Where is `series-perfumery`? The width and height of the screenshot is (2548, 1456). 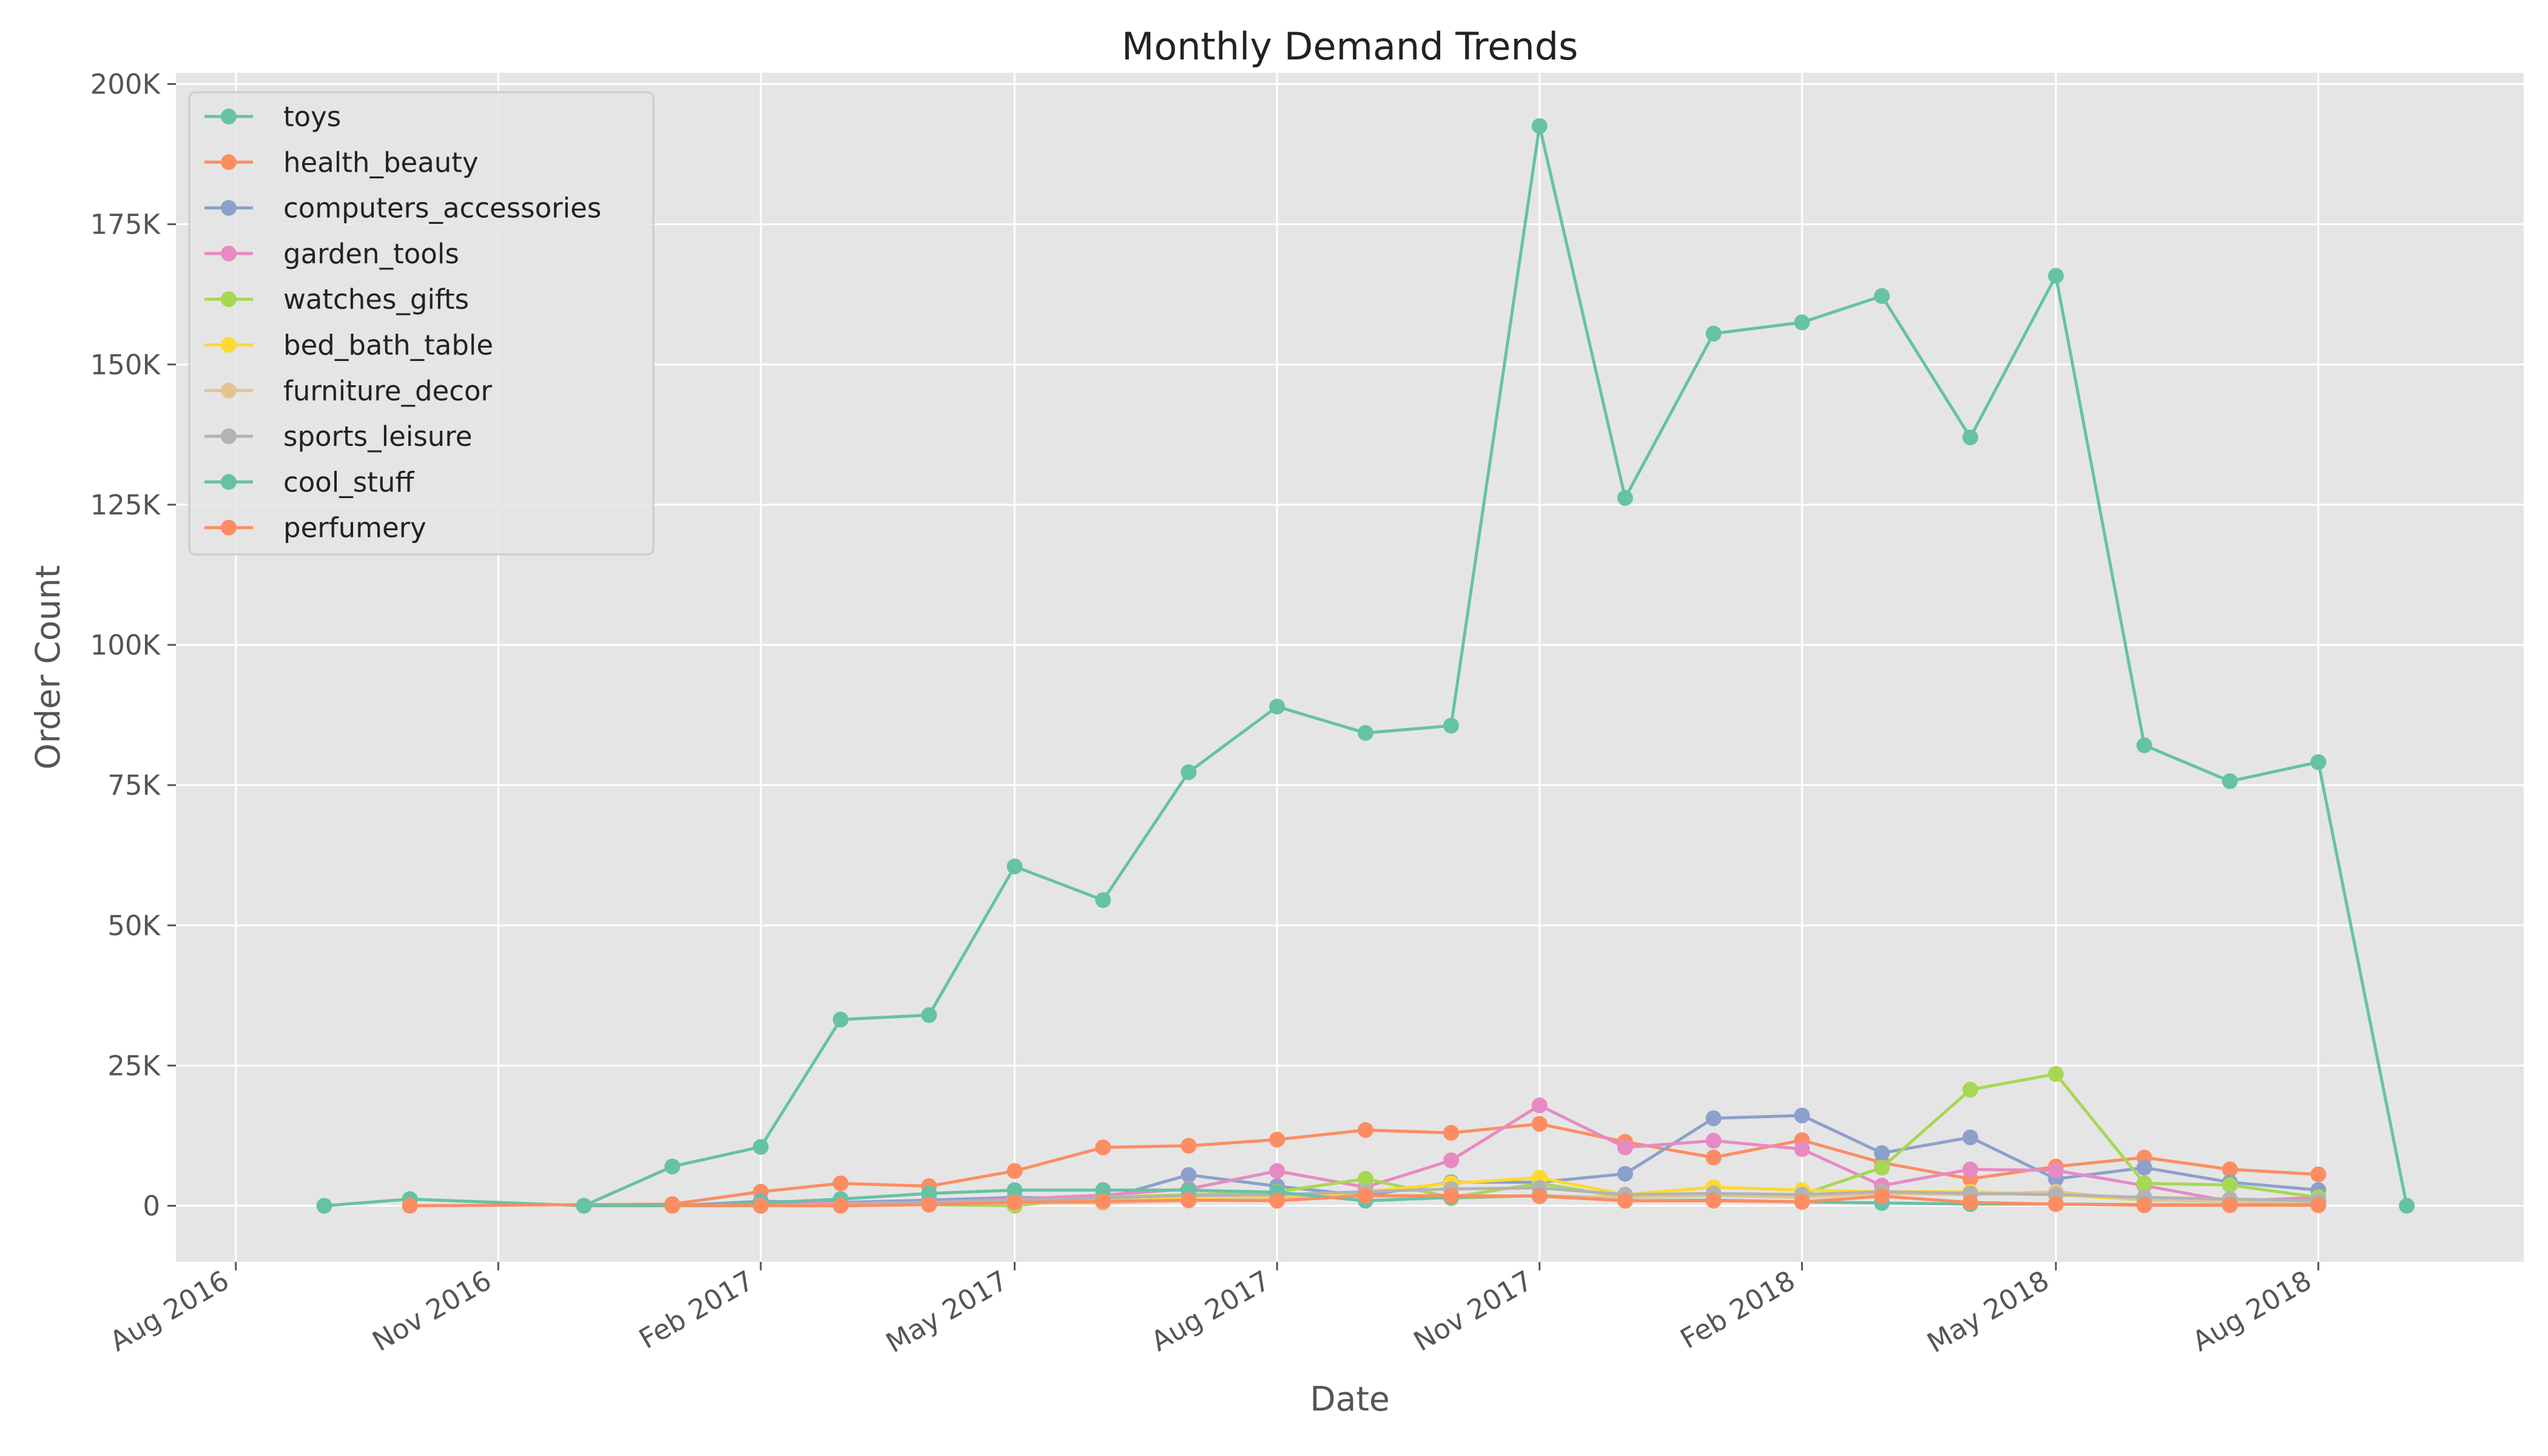 series-perfumery is located at coordinates (1495, 1200).